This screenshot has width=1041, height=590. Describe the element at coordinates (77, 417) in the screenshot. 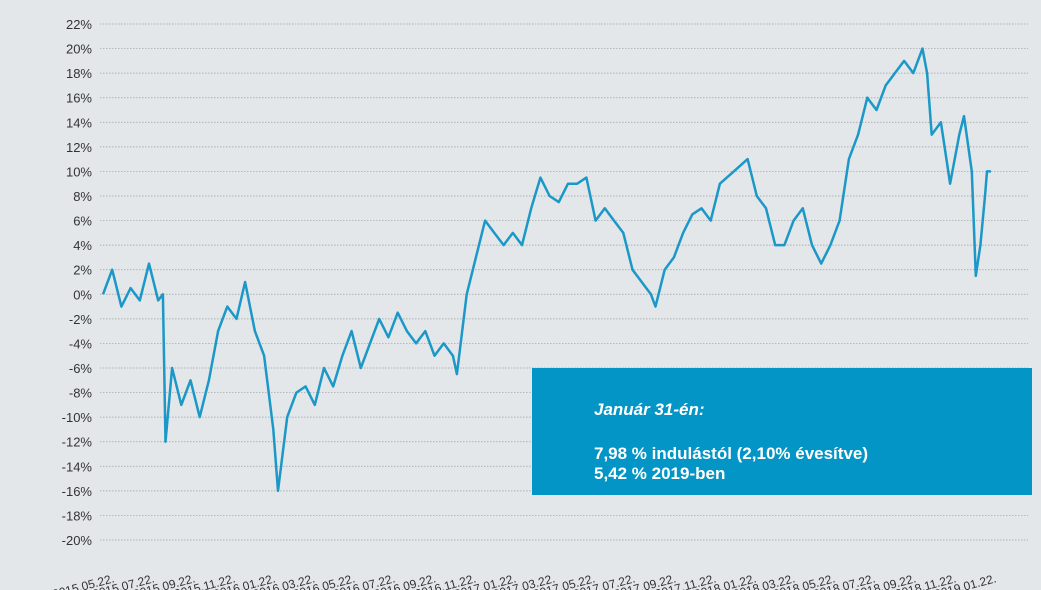

I see `y-tick-label: -10%` at that location.